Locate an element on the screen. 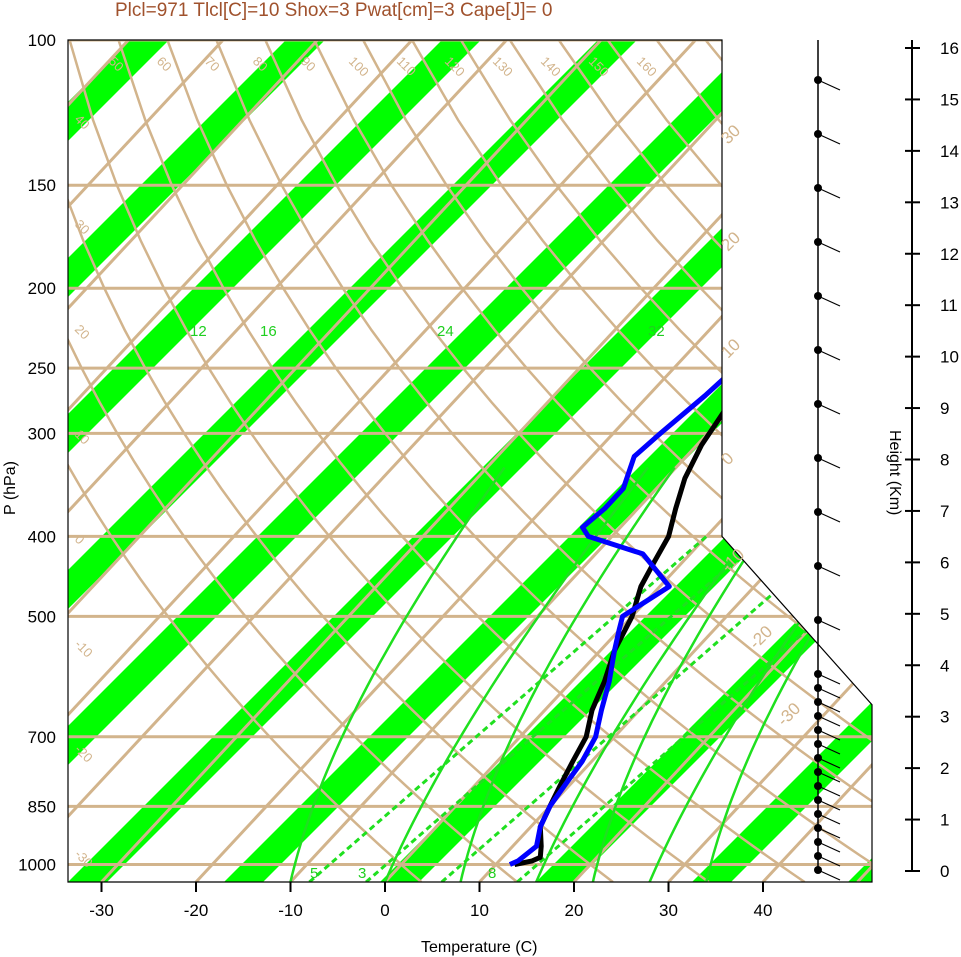  height-tick-label: 5 is located at coordinates (944, 614).